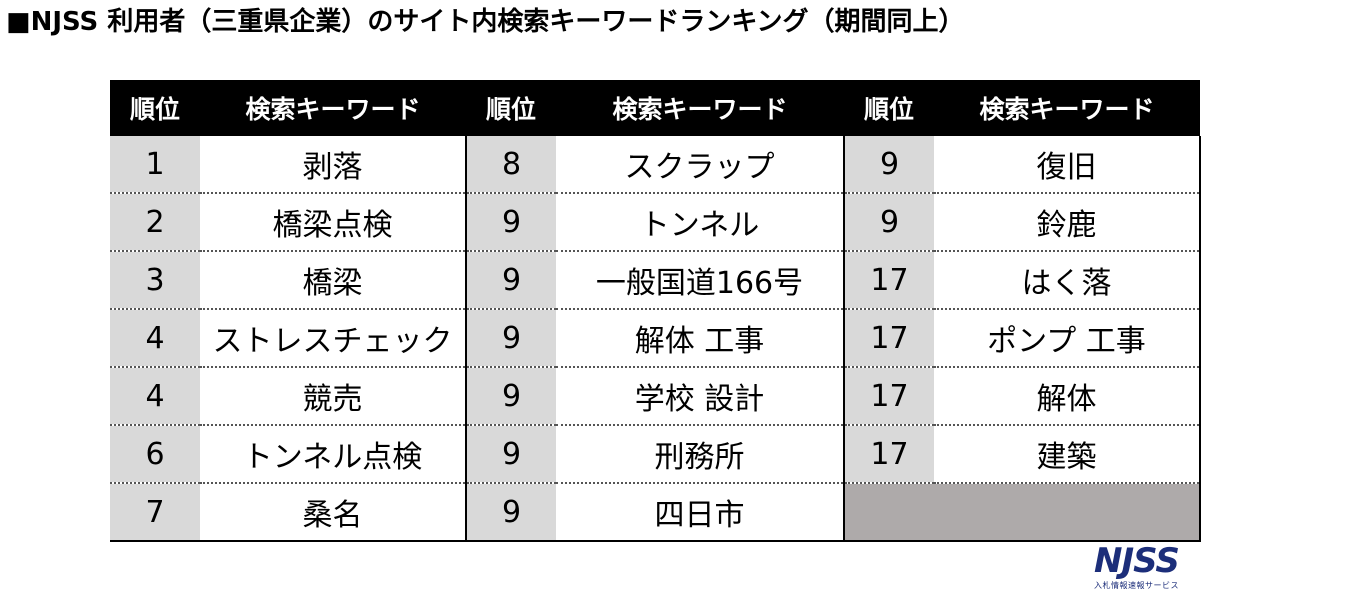  What do you see at coordinates (485, 22) in the screenshot?
I see `page-title: ■NJSS 利用者（三重県企業）のサイト内検索キーワードランキング（期間同上）` at bounding box center [485, 22].